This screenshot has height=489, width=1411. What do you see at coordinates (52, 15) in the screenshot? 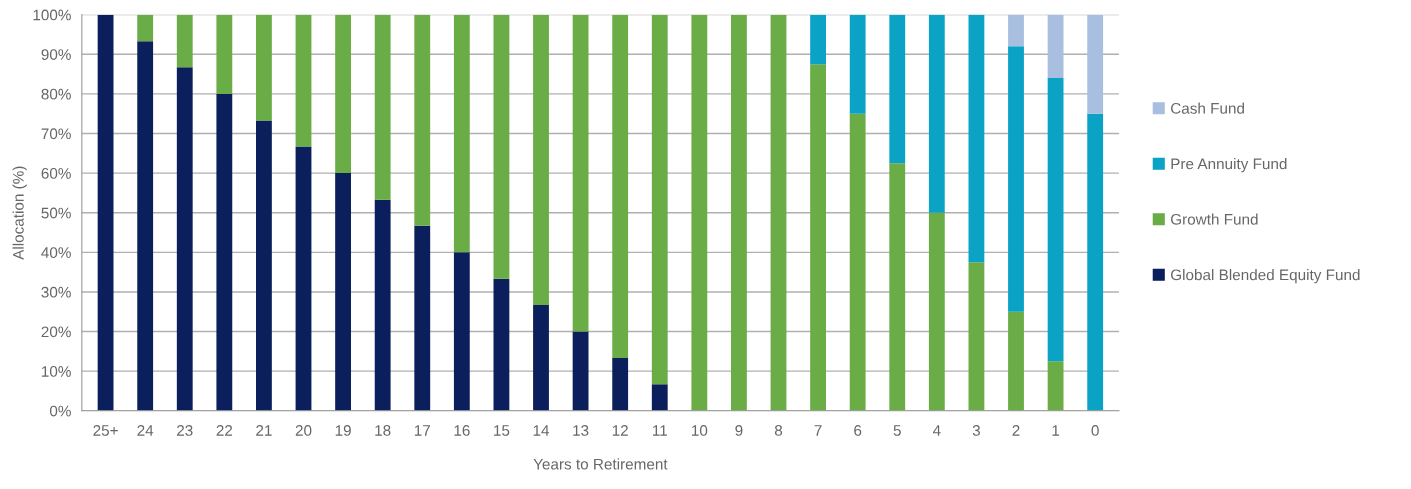
I see `y-tick-label: 100%` at bounding box center [52, 15].